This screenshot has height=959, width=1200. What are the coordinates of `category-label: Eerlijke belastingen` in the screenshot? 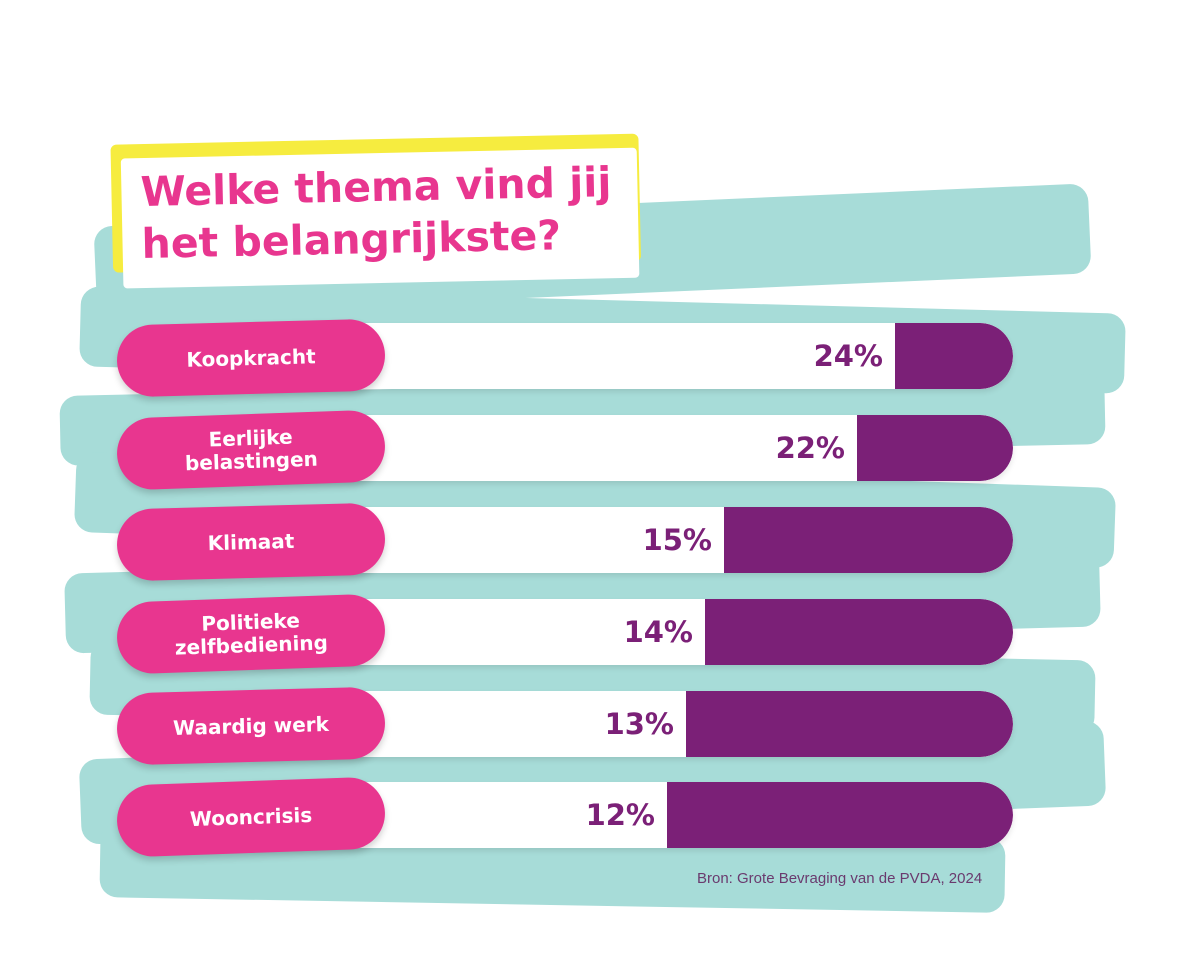 It's located at (251, 450).